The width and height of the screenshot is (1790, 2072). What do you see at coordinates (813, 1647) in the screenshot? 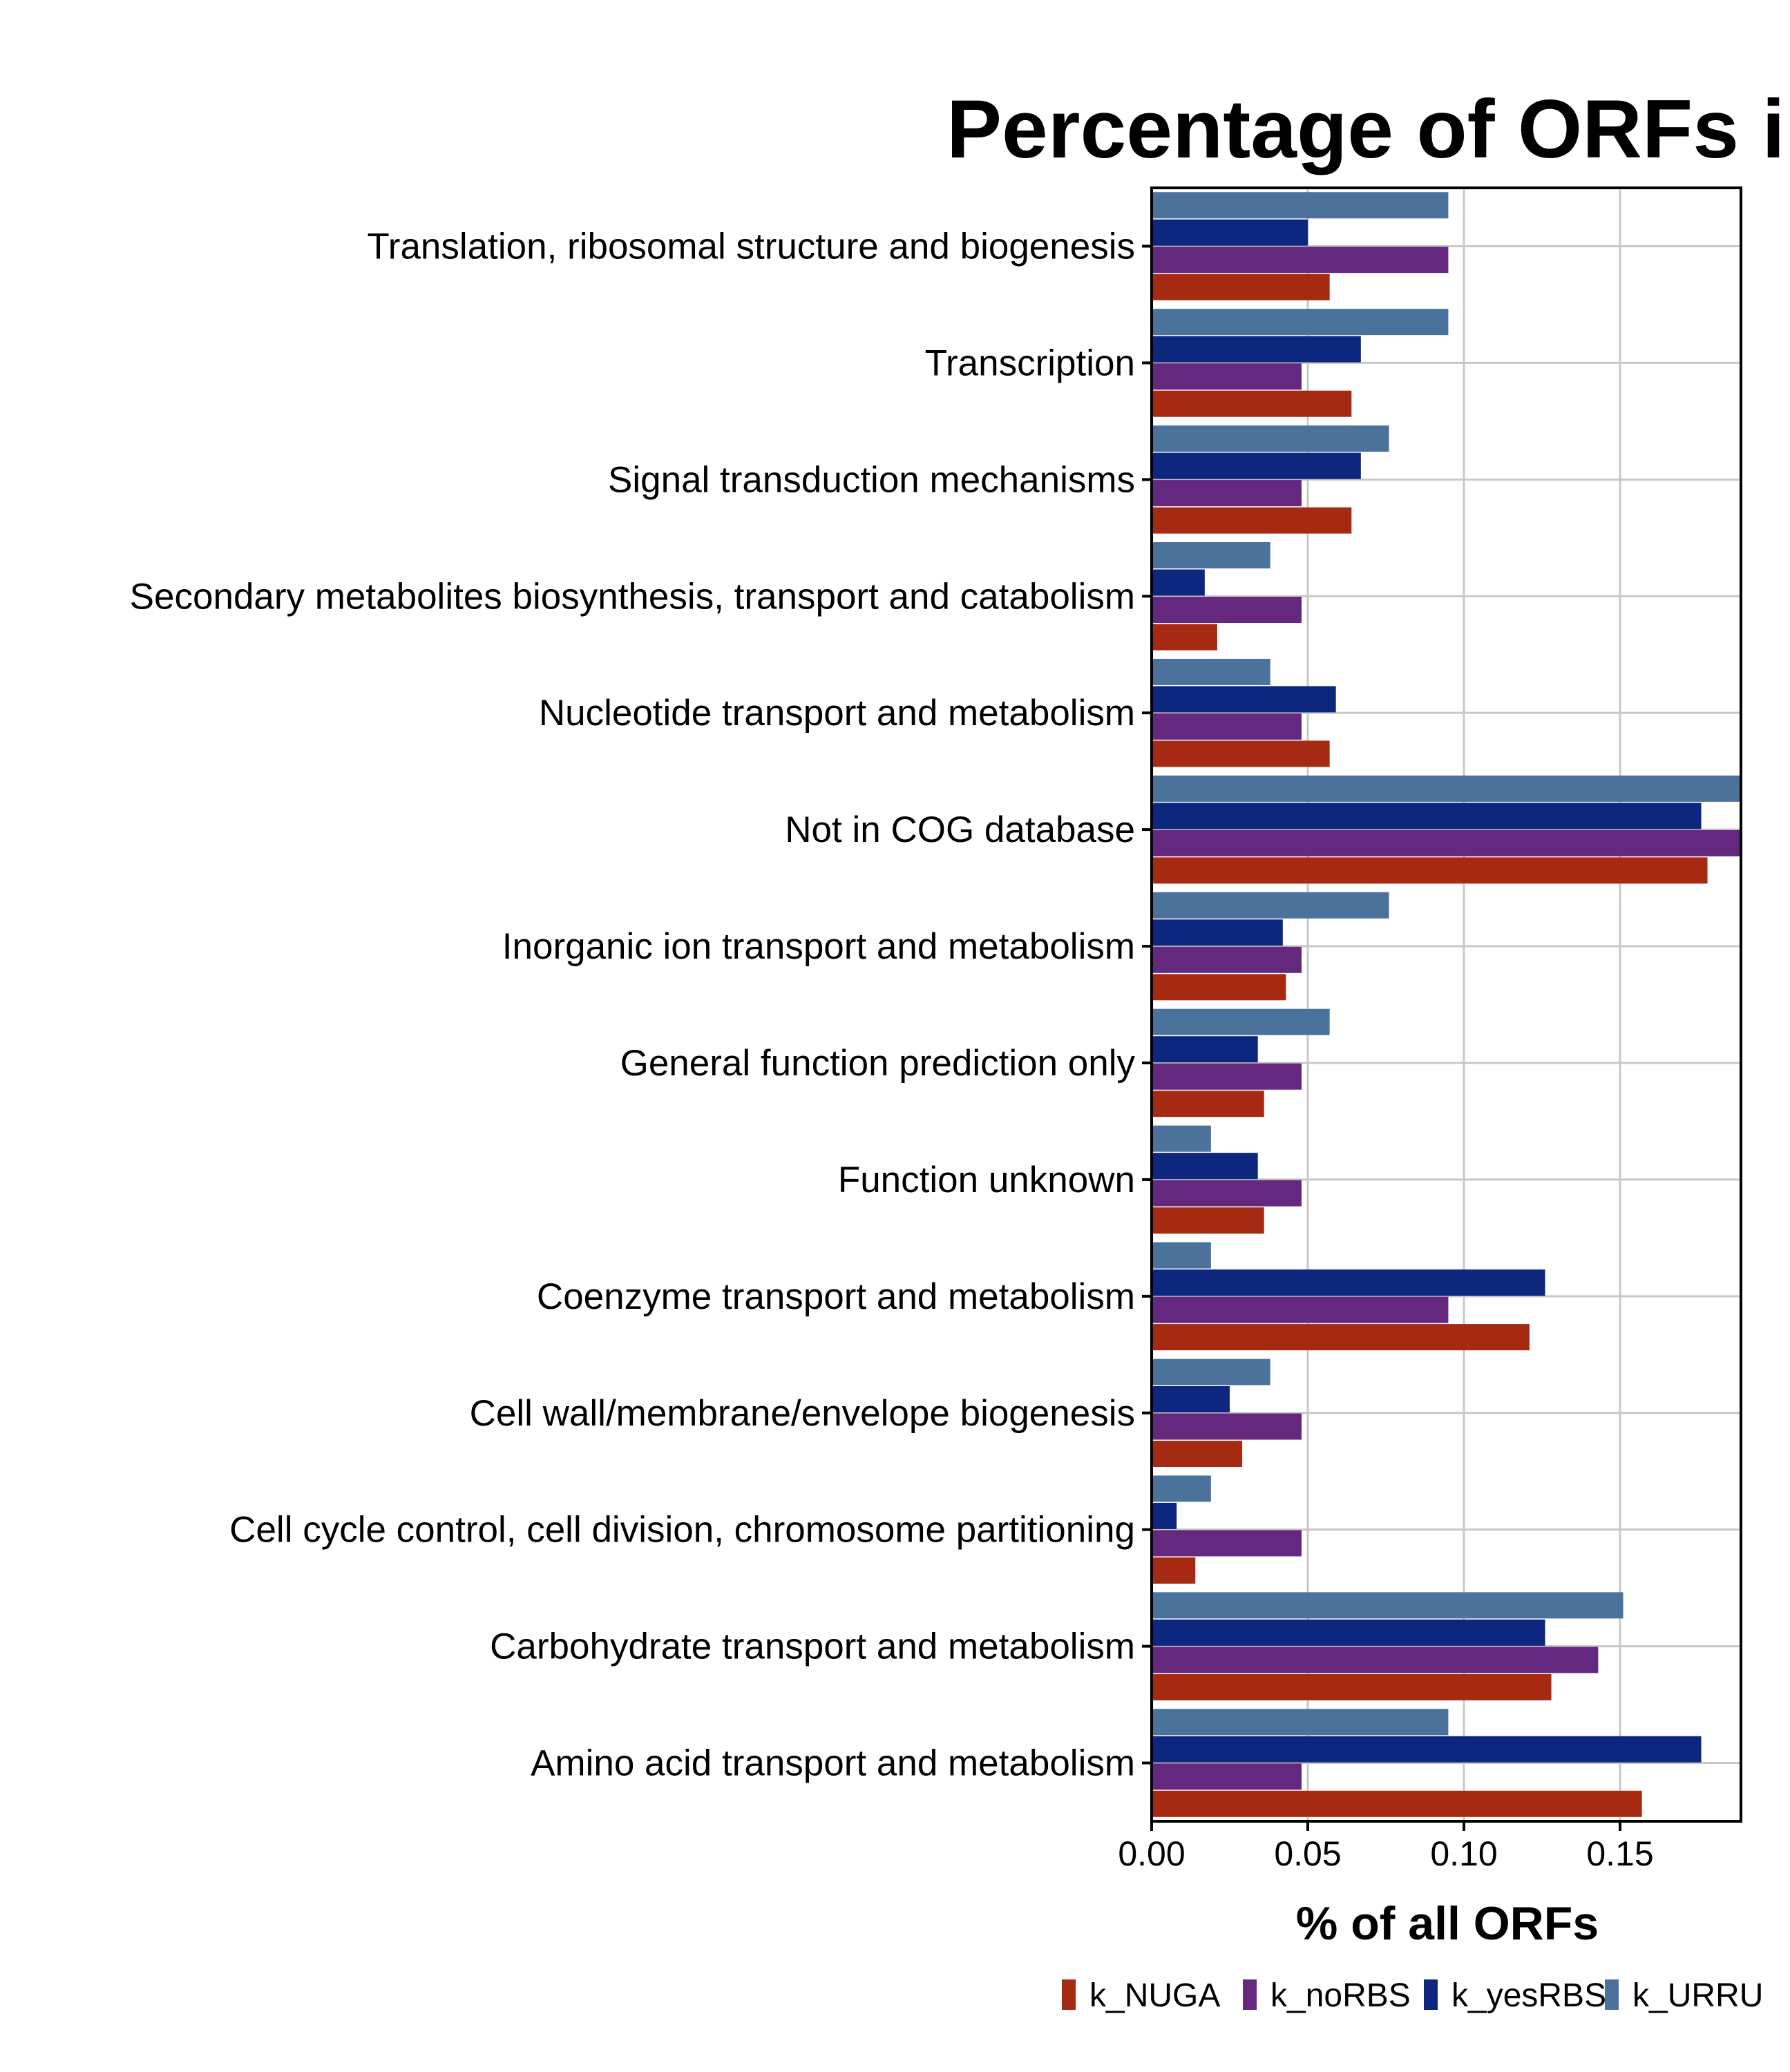
I see `category-label-12: Carbohydrate transport and metabolism` at bounding box center [813, 1647].